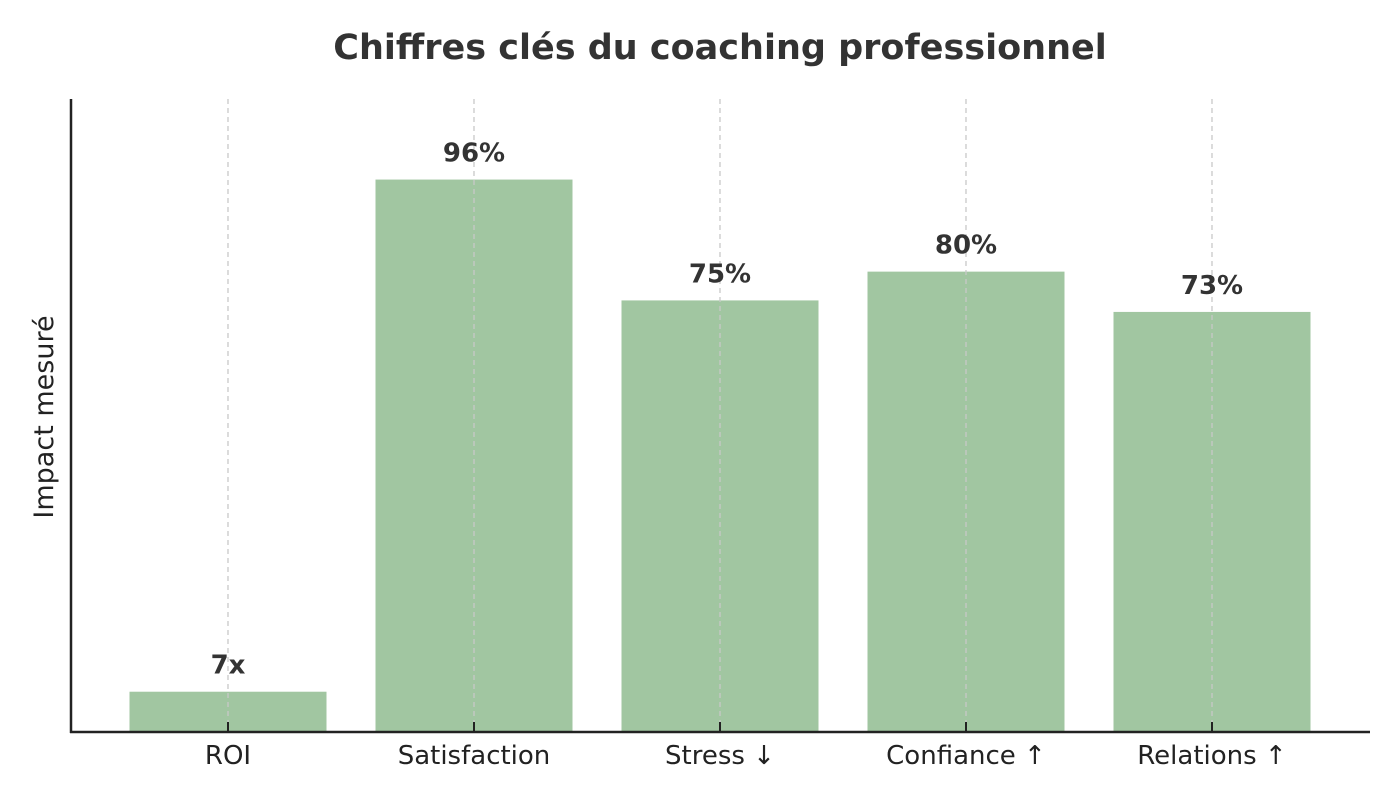  Describe the element at coordinates (720, 274) in the screenshot. I see `data-label-2: 75%` at that location.